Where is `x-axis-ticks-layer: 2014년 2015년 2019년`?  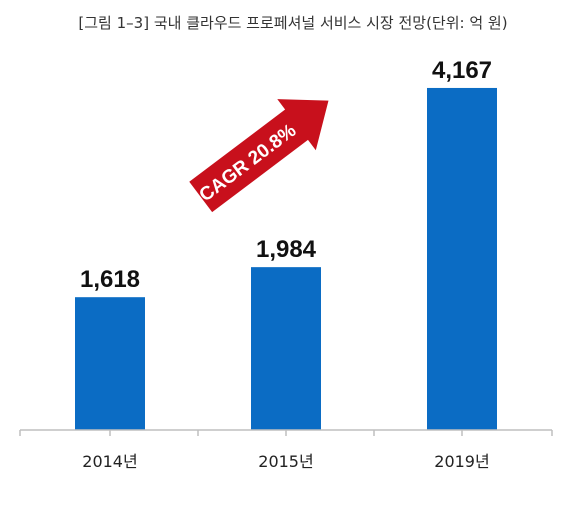 x-axis-ticks-layer: 2014년 2015년 2019년 is located at coordinates (286, 450).